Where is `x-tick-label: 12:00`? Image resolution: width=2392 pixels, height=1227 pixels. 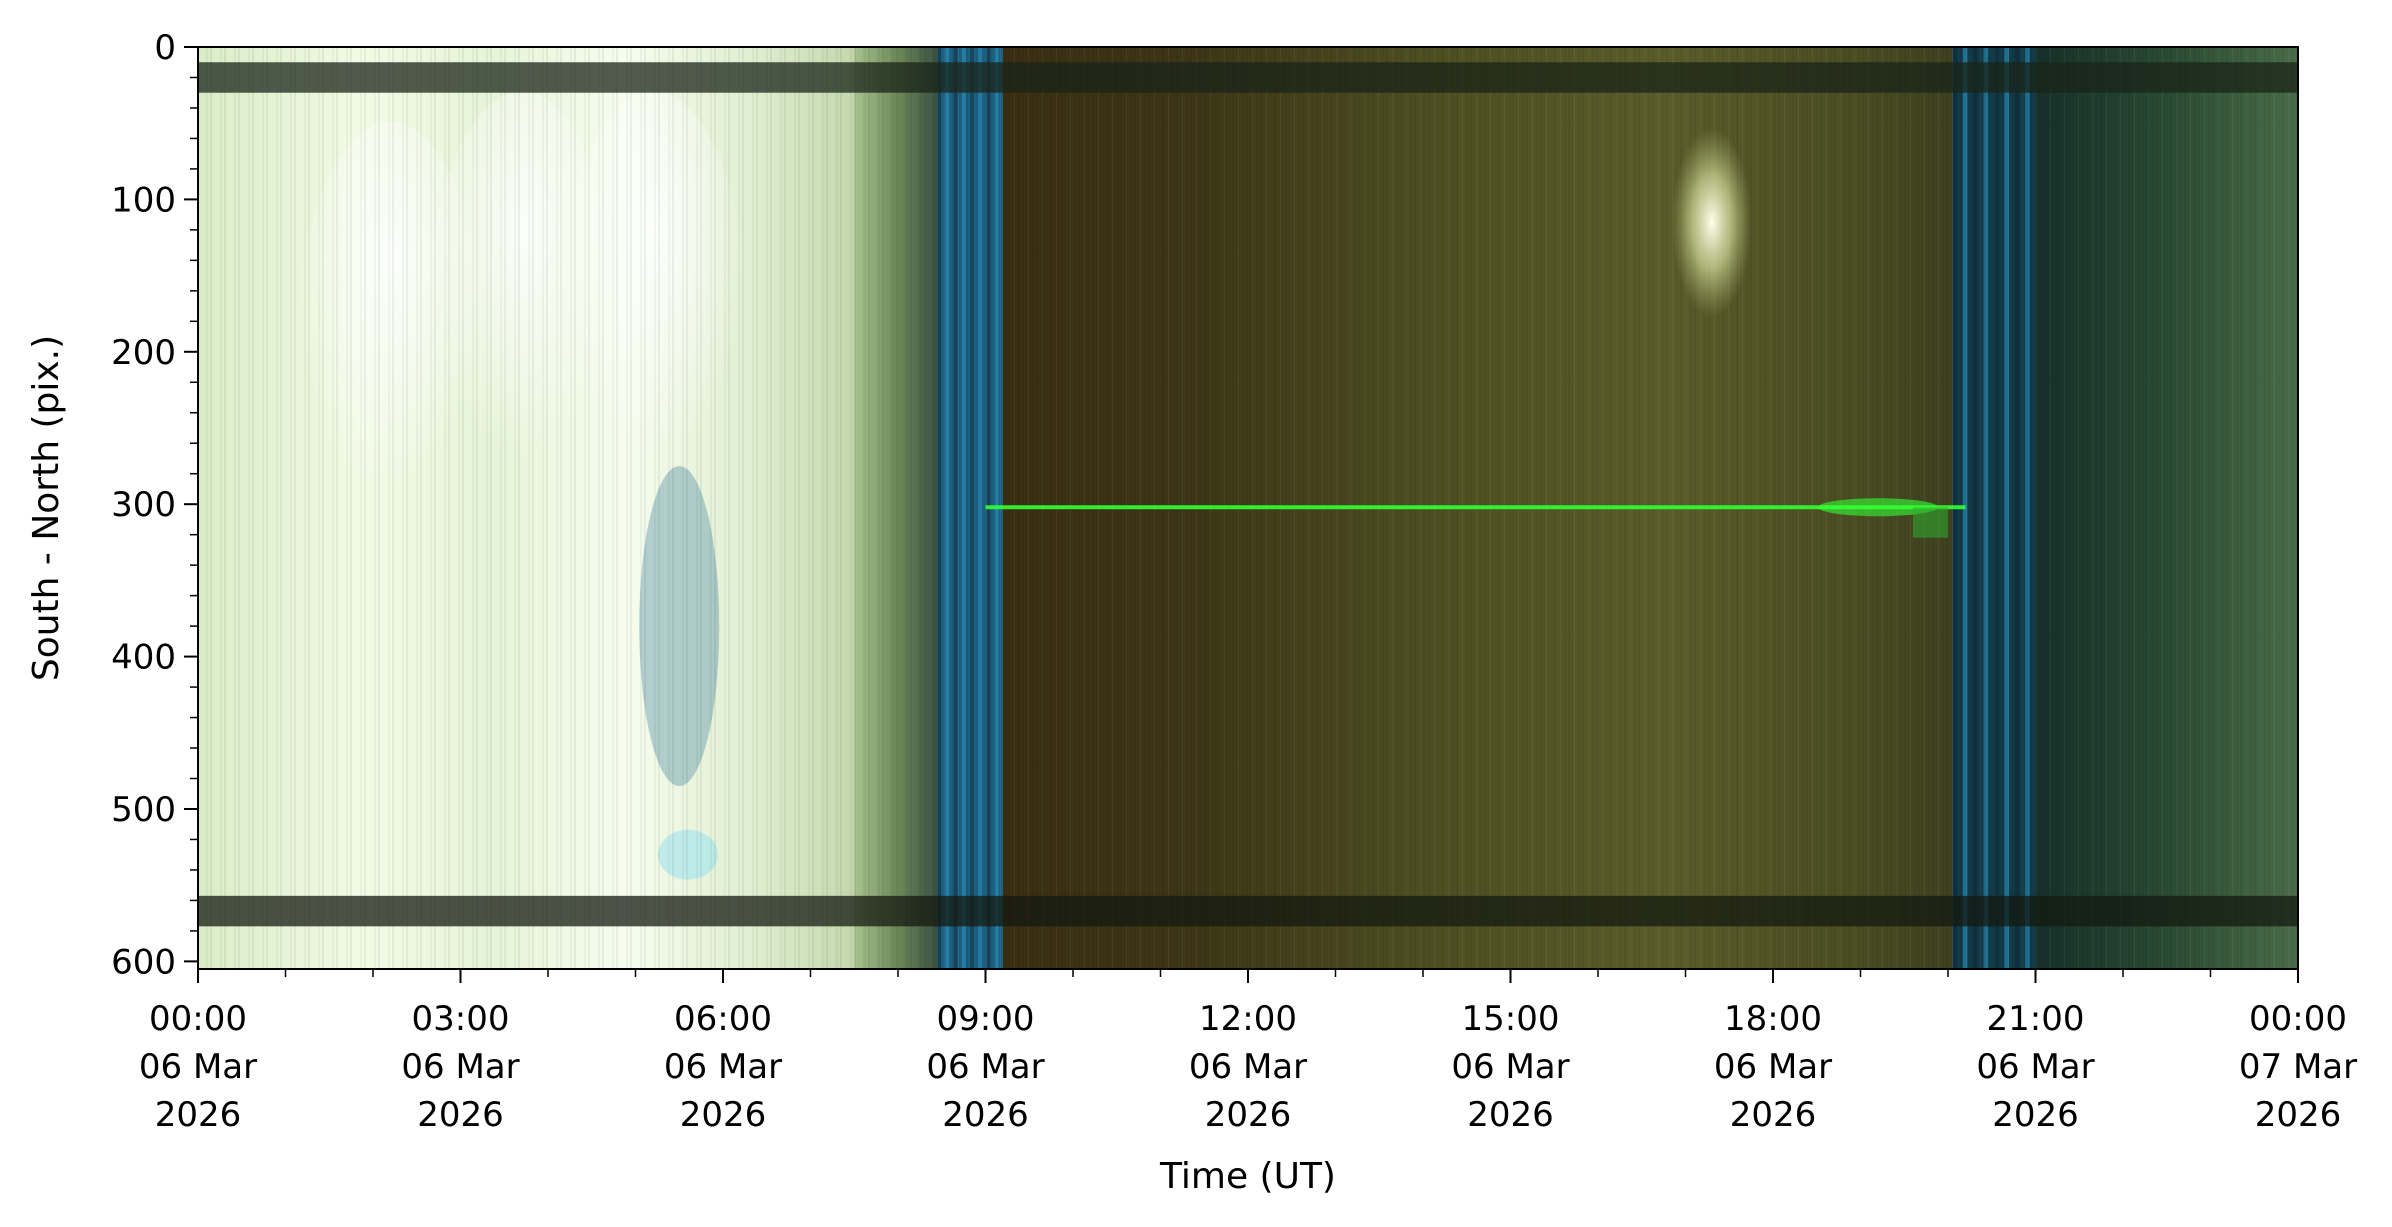
x-tick-label: 12:00 is located at coordinates (1248, 1019).